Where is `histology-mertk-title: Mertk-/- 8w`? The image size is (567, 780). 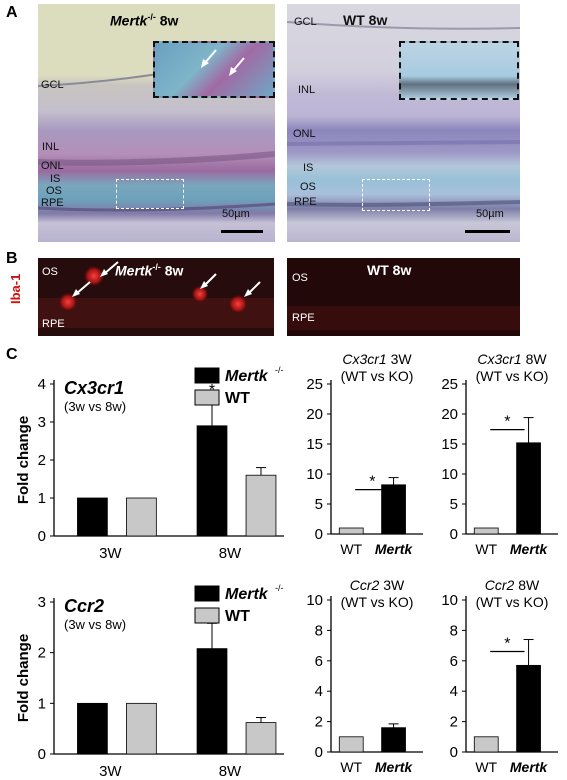
histology-mertk-title: Mertk-/- 8w is located at coordinates (144, 20).